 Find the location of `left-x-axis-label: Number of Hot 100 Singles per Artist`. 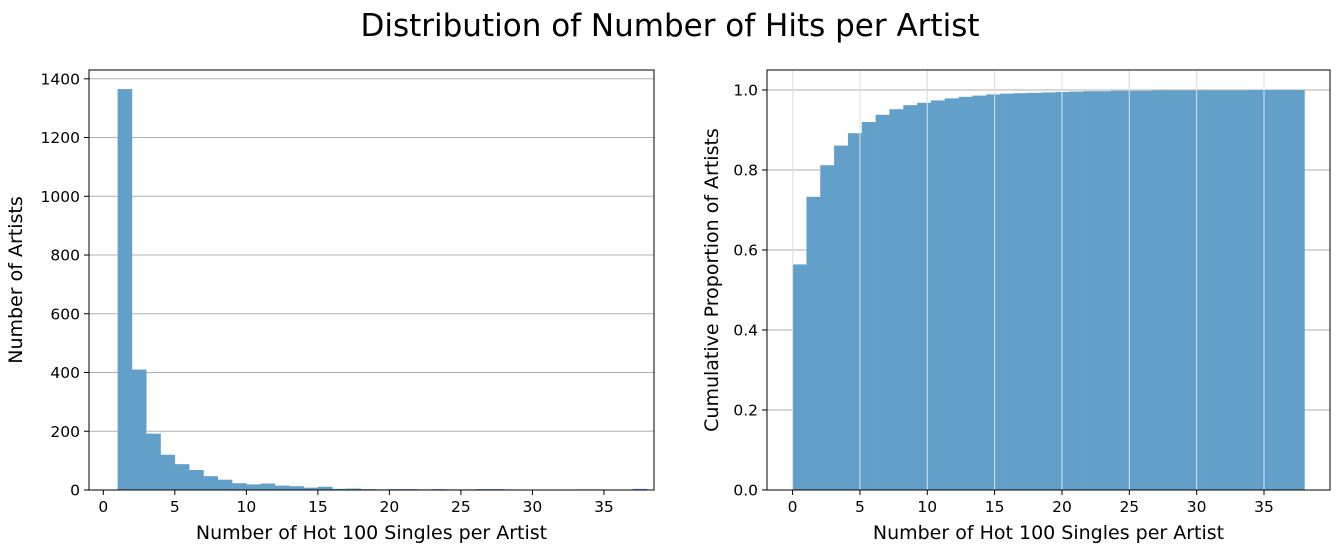

left-x-axis-label: Number of Hot 100 Singles per Artist is located at coordinates (371, 533).